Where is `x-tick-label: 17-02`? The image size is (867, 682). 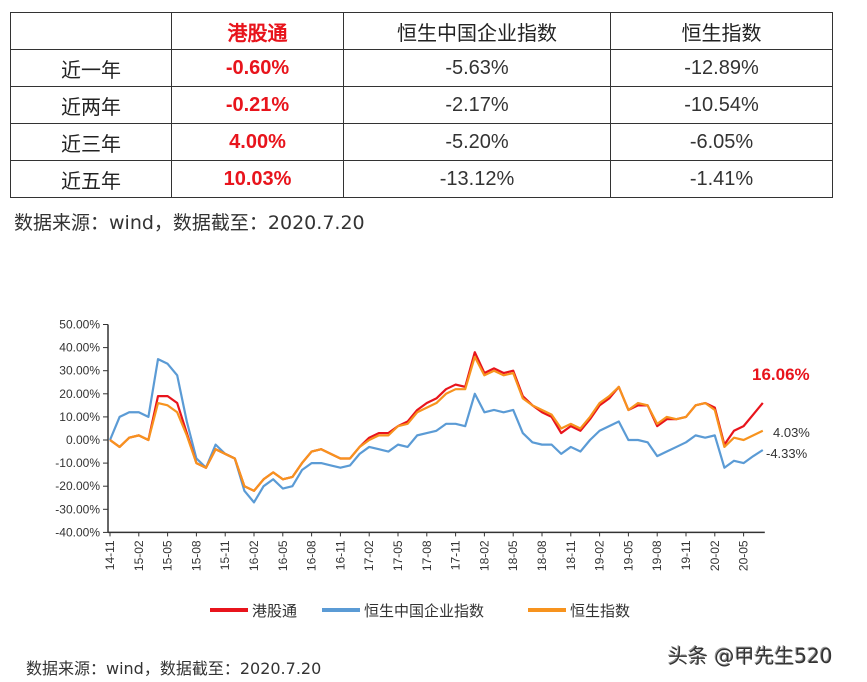
x-tick-label: 17-02 is located at coordinates (369, 555).